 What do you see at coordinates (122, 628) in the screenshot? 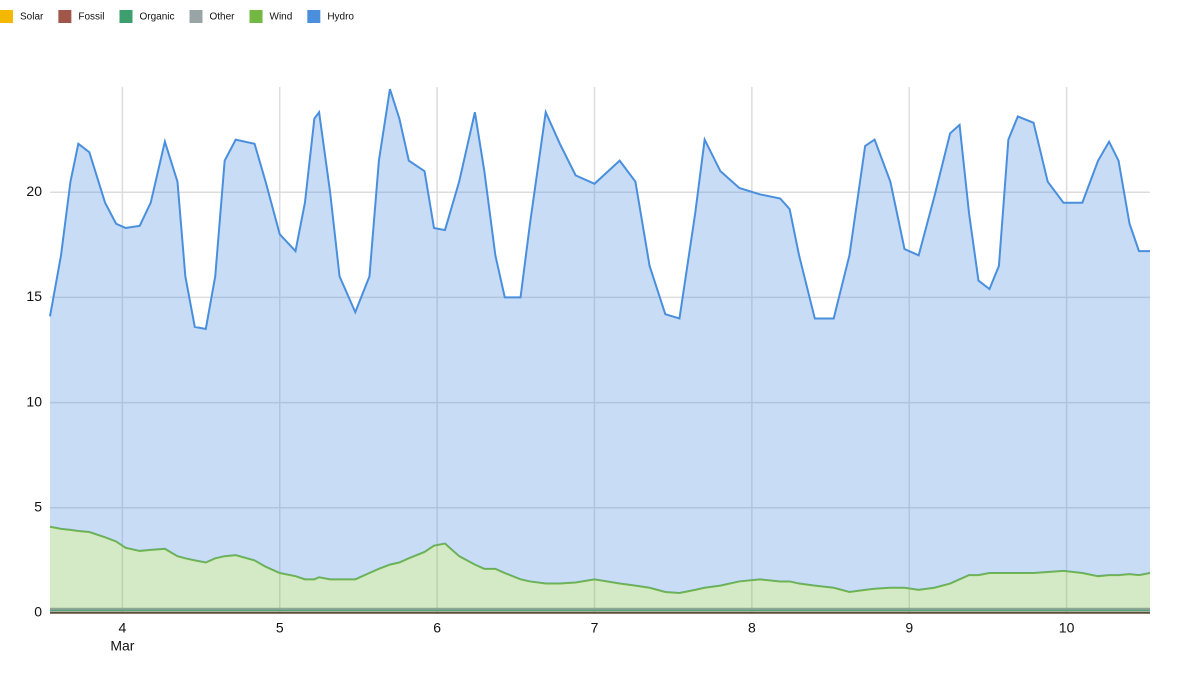
I see `x-tick-label: 4` at bounding box center [122, 628].